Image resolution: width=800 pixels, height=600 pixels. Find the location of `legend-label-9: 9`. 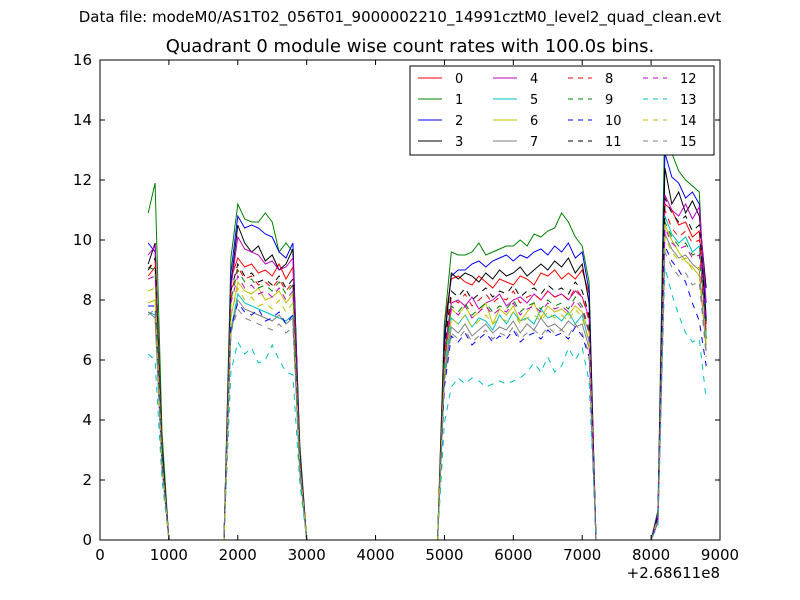

legend-label-9: 9 is located at coordinates (609, 100).